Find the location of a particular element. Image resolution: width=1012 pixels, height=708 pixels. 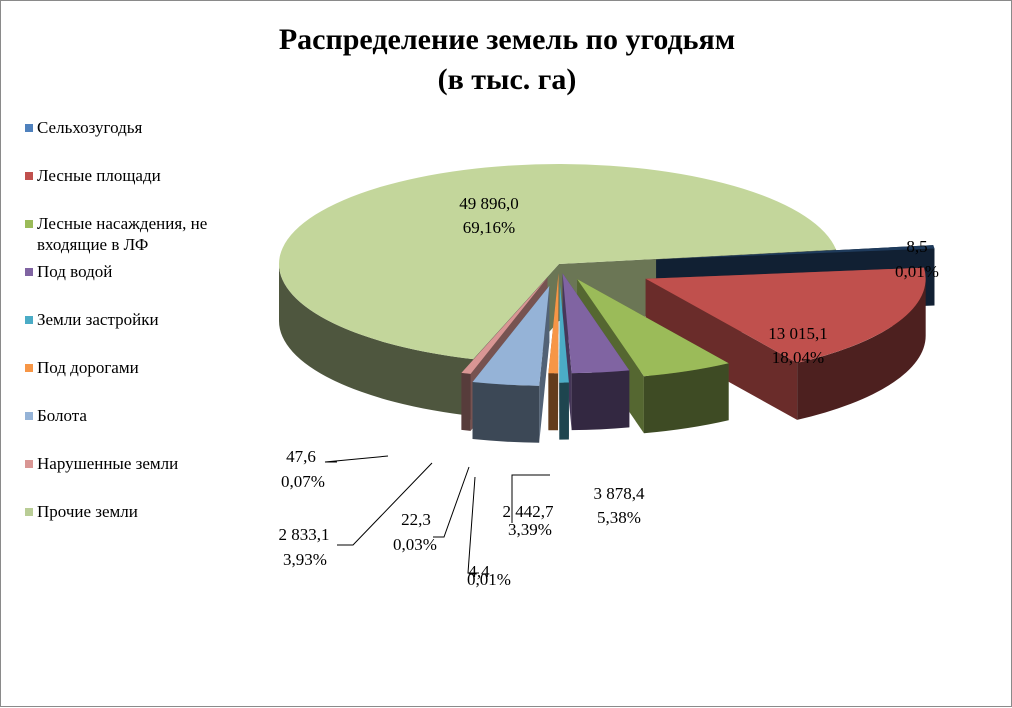

leader-lines is located at coordinates (437, 514).